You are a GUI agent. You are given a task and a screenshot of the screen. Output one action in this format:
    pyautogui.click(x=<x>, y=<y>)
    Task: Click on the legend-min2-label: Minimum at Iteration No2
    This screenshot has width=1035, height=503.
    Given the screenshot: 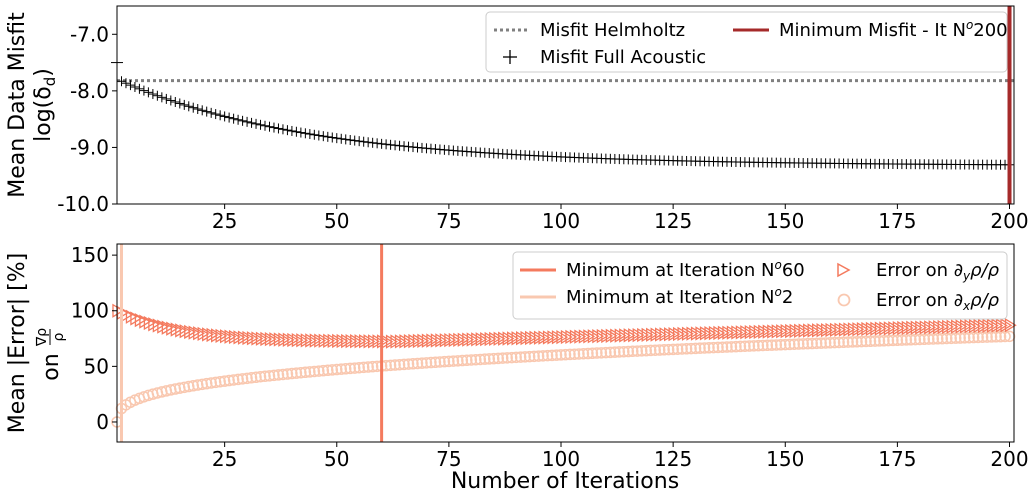 What is the action you would take?
    pyautogui.click(x=679, y=296)
    